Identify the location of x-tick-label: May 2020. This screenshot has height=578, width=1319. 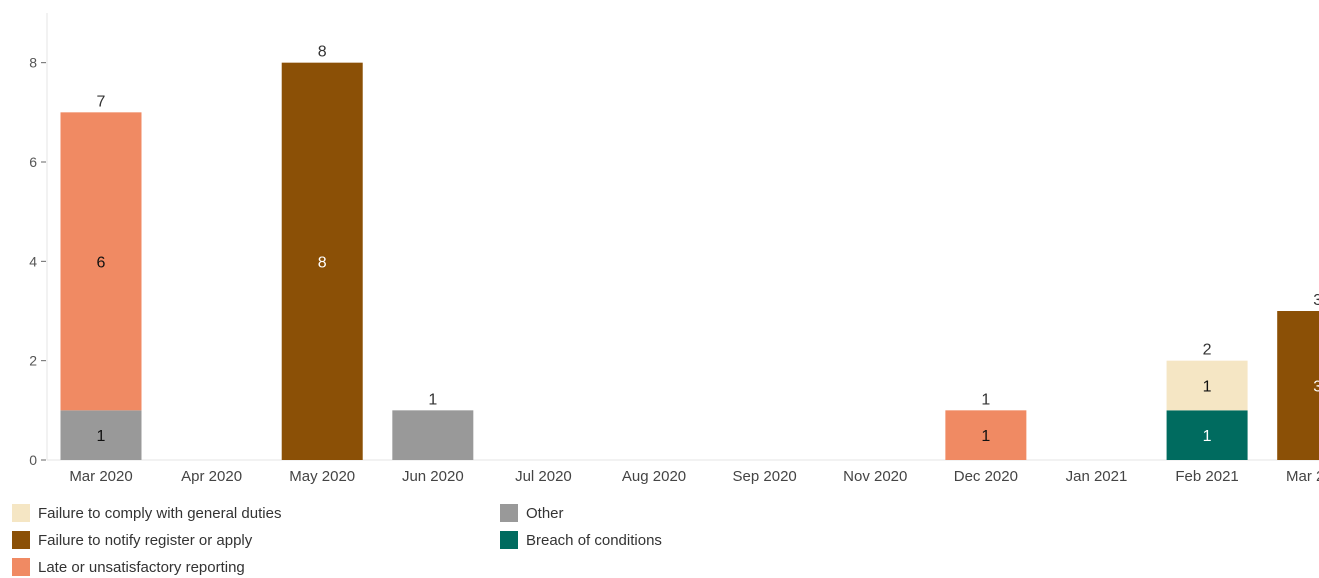
(322, 476).